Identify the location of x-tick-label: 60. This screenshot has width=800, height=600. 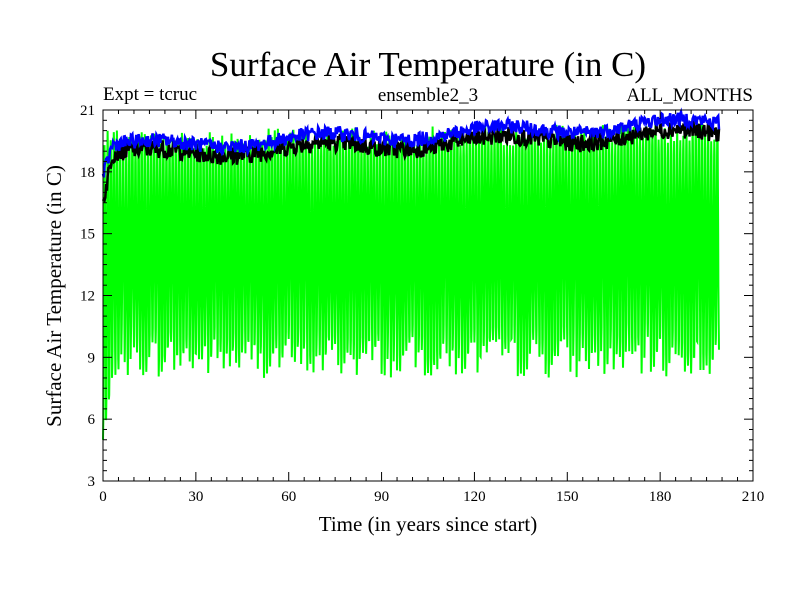
(288, 497).